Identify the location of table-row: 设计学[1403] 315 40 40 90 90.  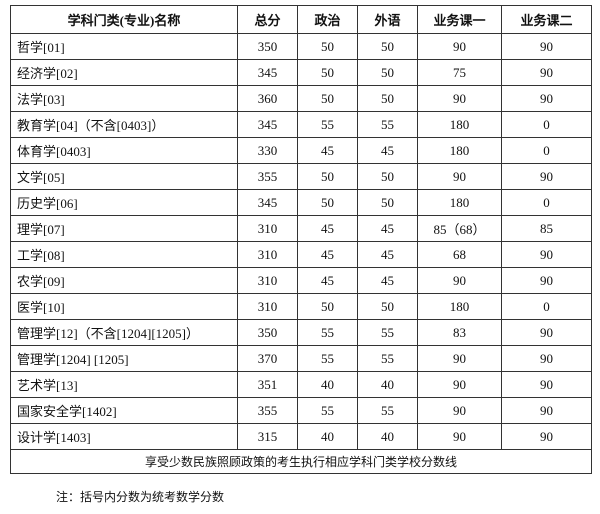
(301, 436).